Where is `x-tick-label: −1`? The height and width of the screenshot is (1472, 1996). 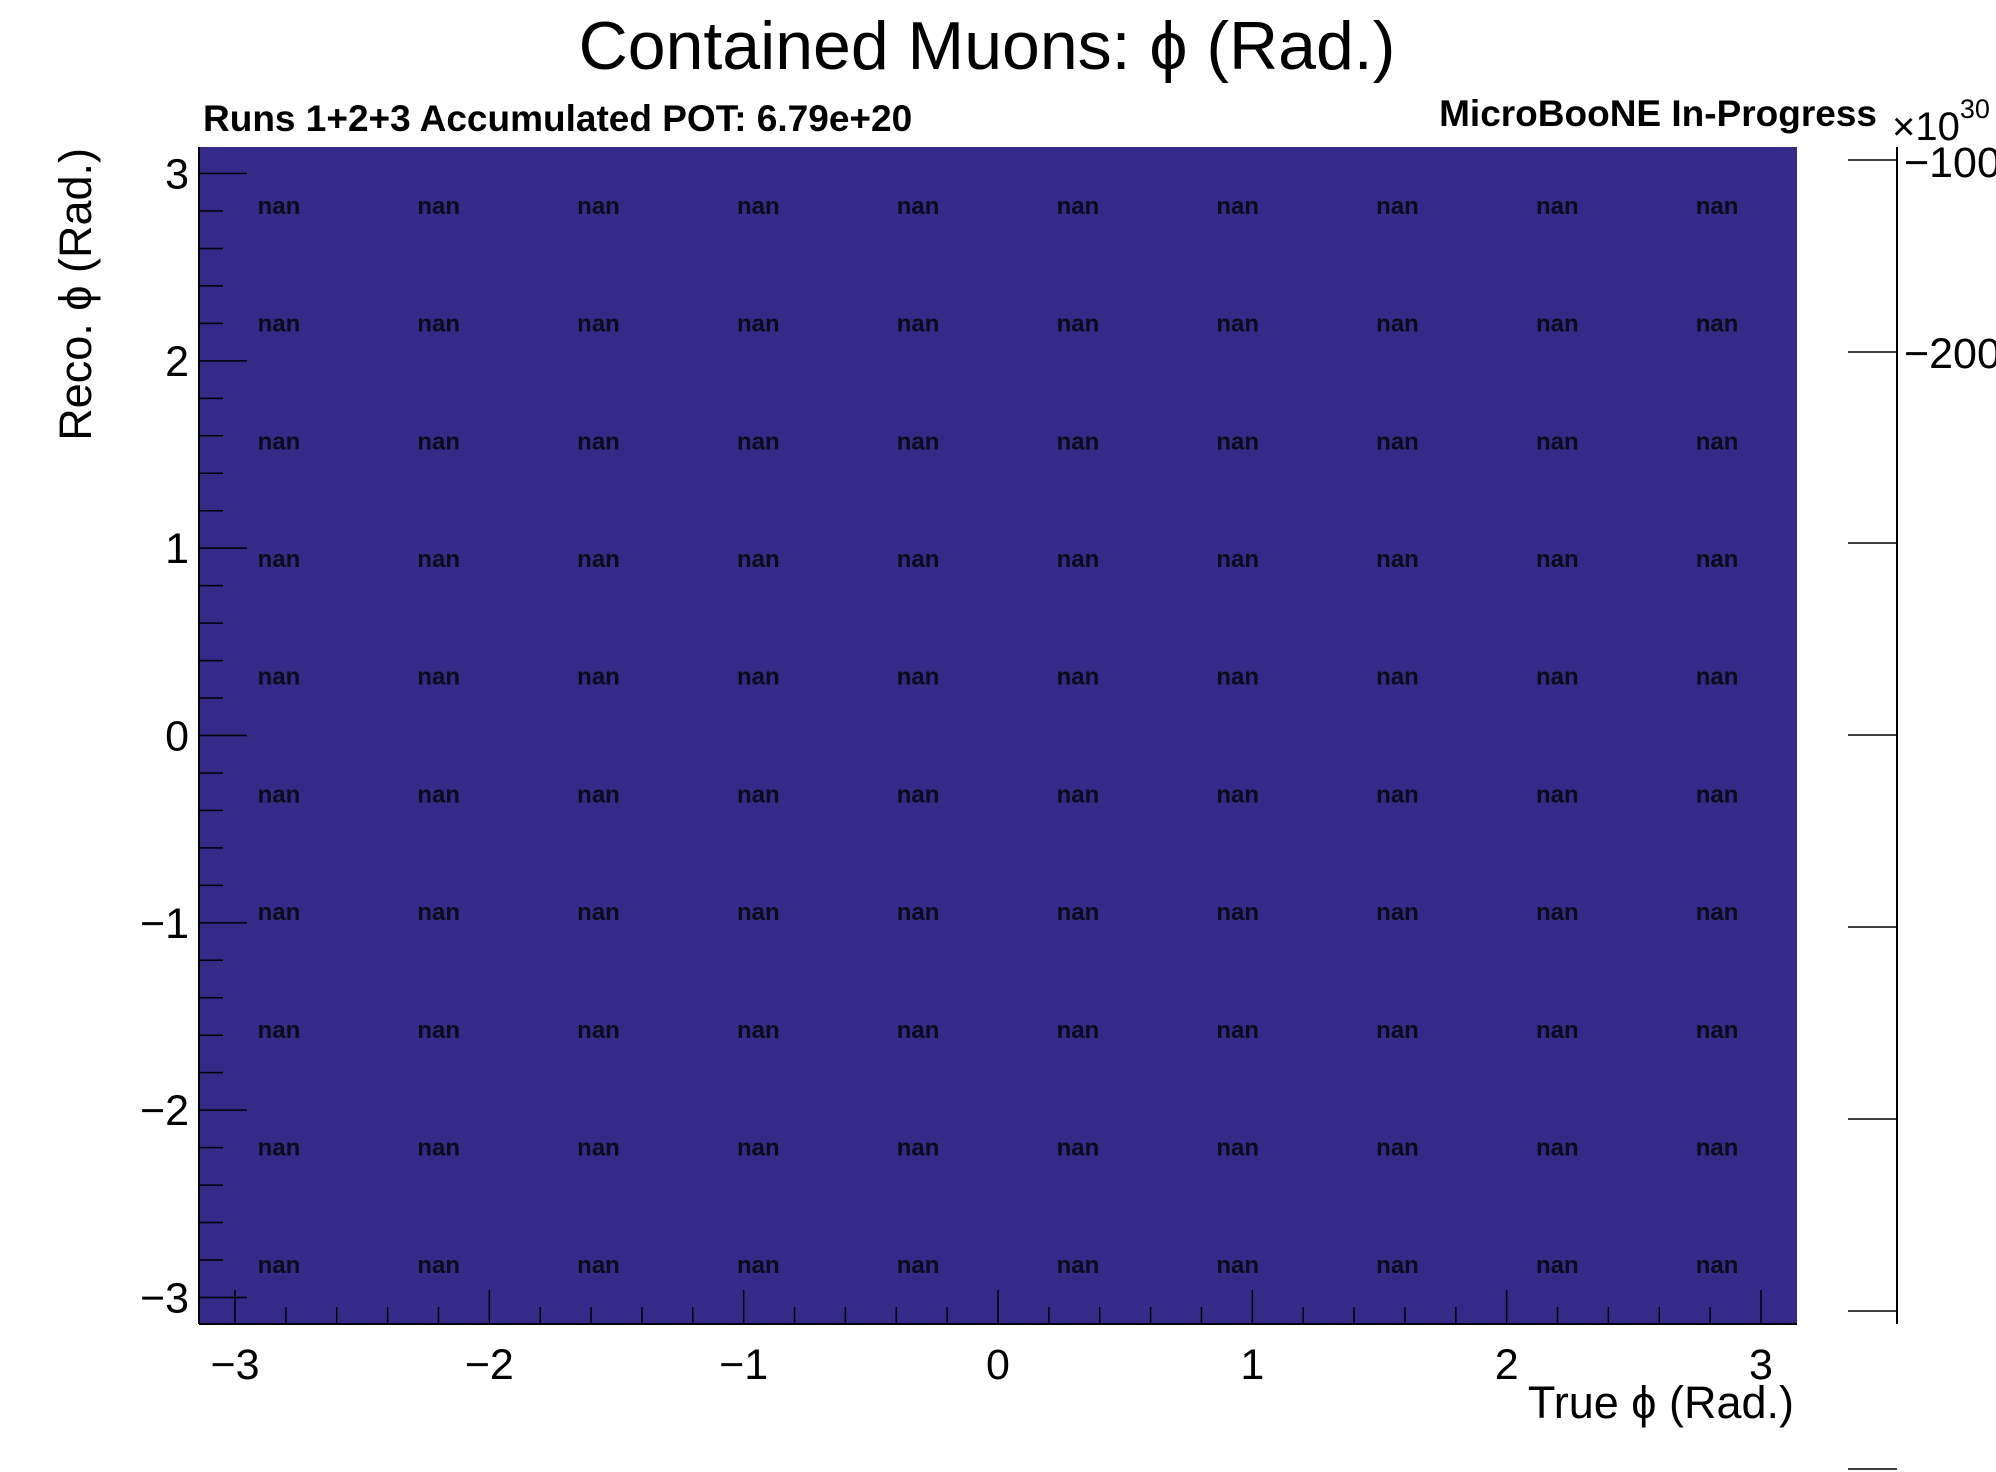
x-tick-label: −1 is located at coordinates (743, 1365).